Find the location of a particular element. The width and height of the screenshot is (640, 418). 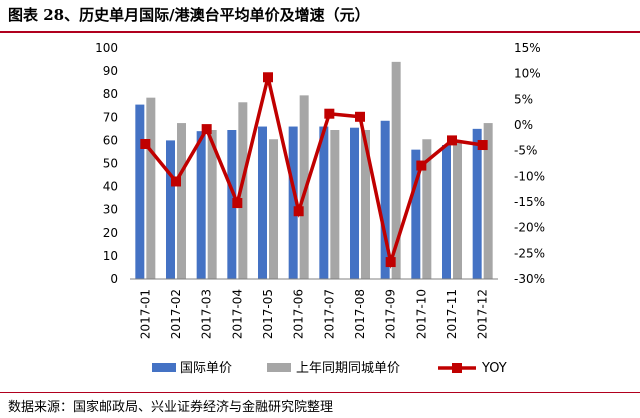

source-divider is located at coordinates (320, 392).